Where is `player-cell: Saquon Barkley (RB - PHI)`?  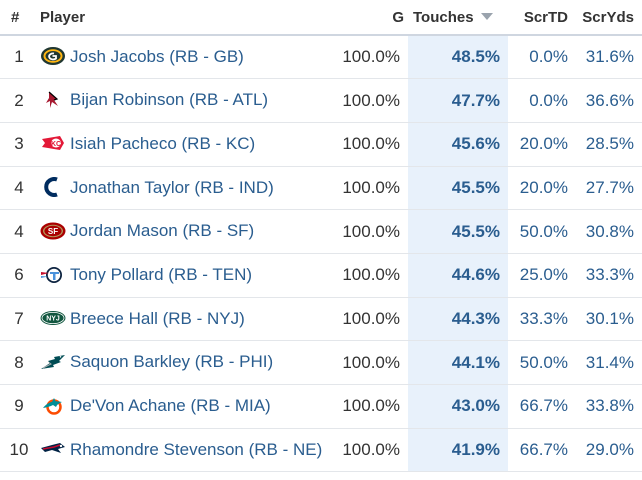
player-cell: Saquon Barkley (RB - PHI) is located at coordinates (188, 362).